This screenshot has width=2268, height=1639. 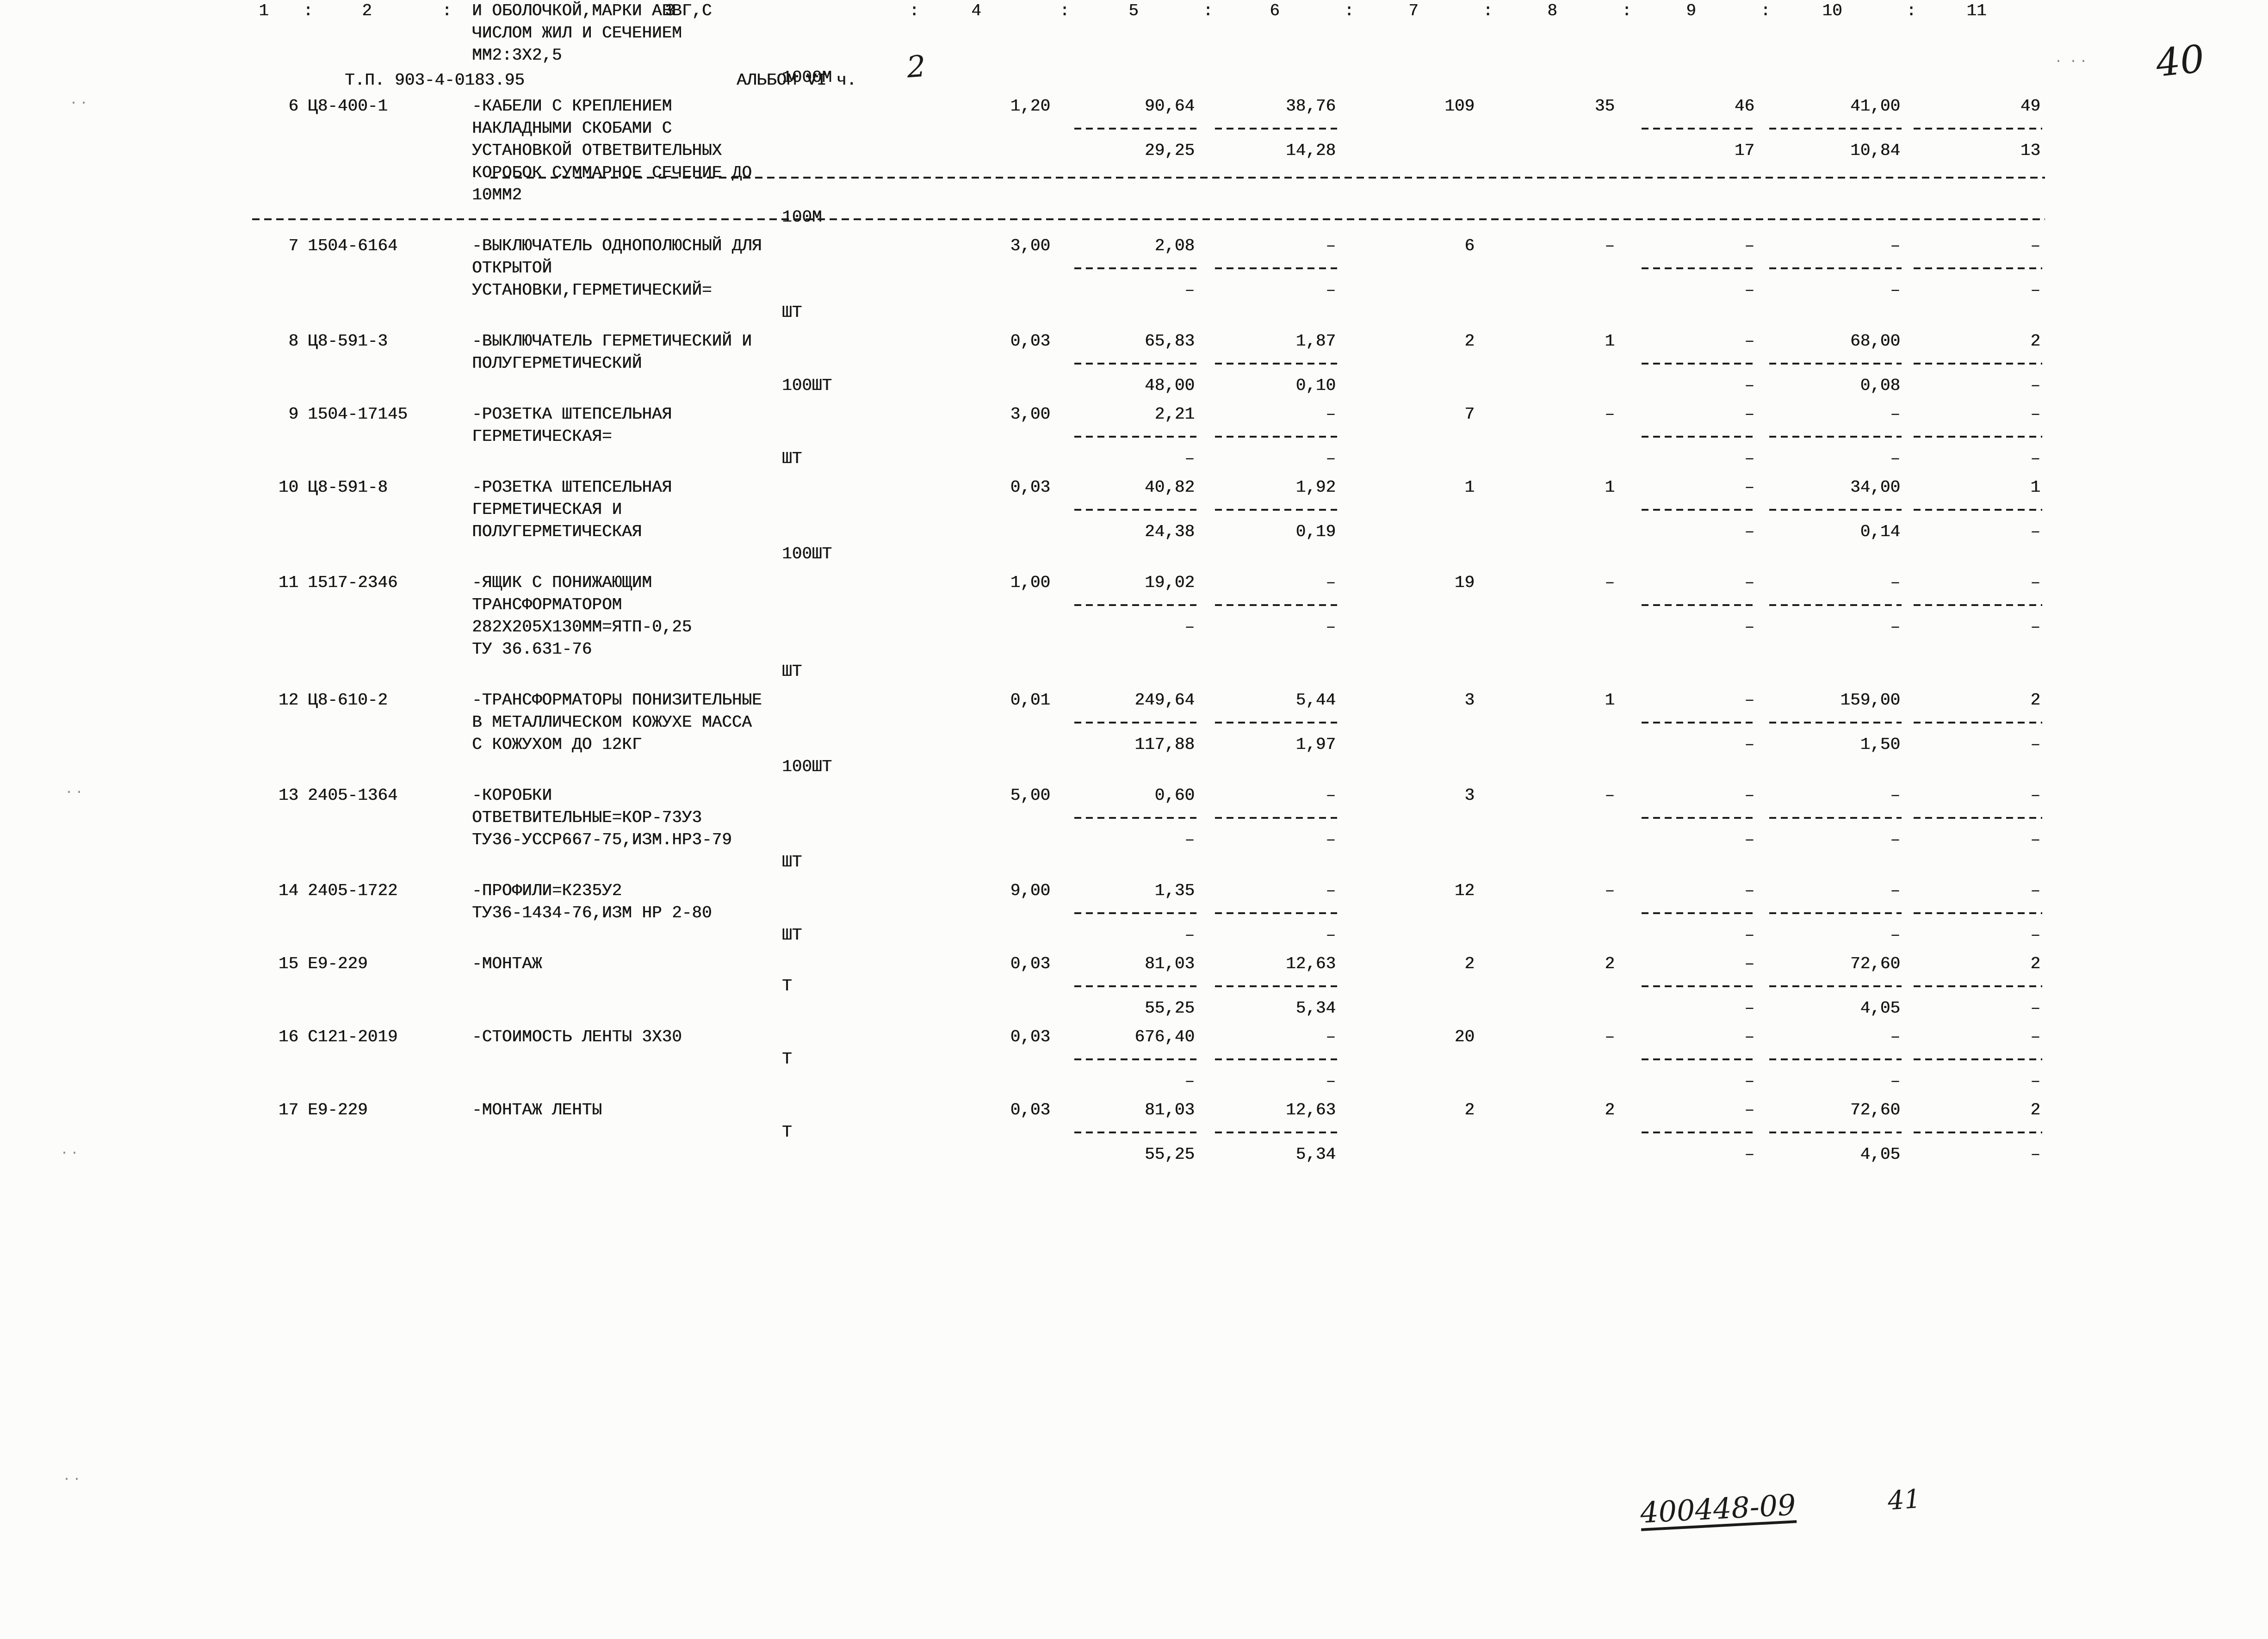 What do you see at coordinates (293, 245) in the screenshot?
I see `row-number: 7` at bounding box center [293, 245].